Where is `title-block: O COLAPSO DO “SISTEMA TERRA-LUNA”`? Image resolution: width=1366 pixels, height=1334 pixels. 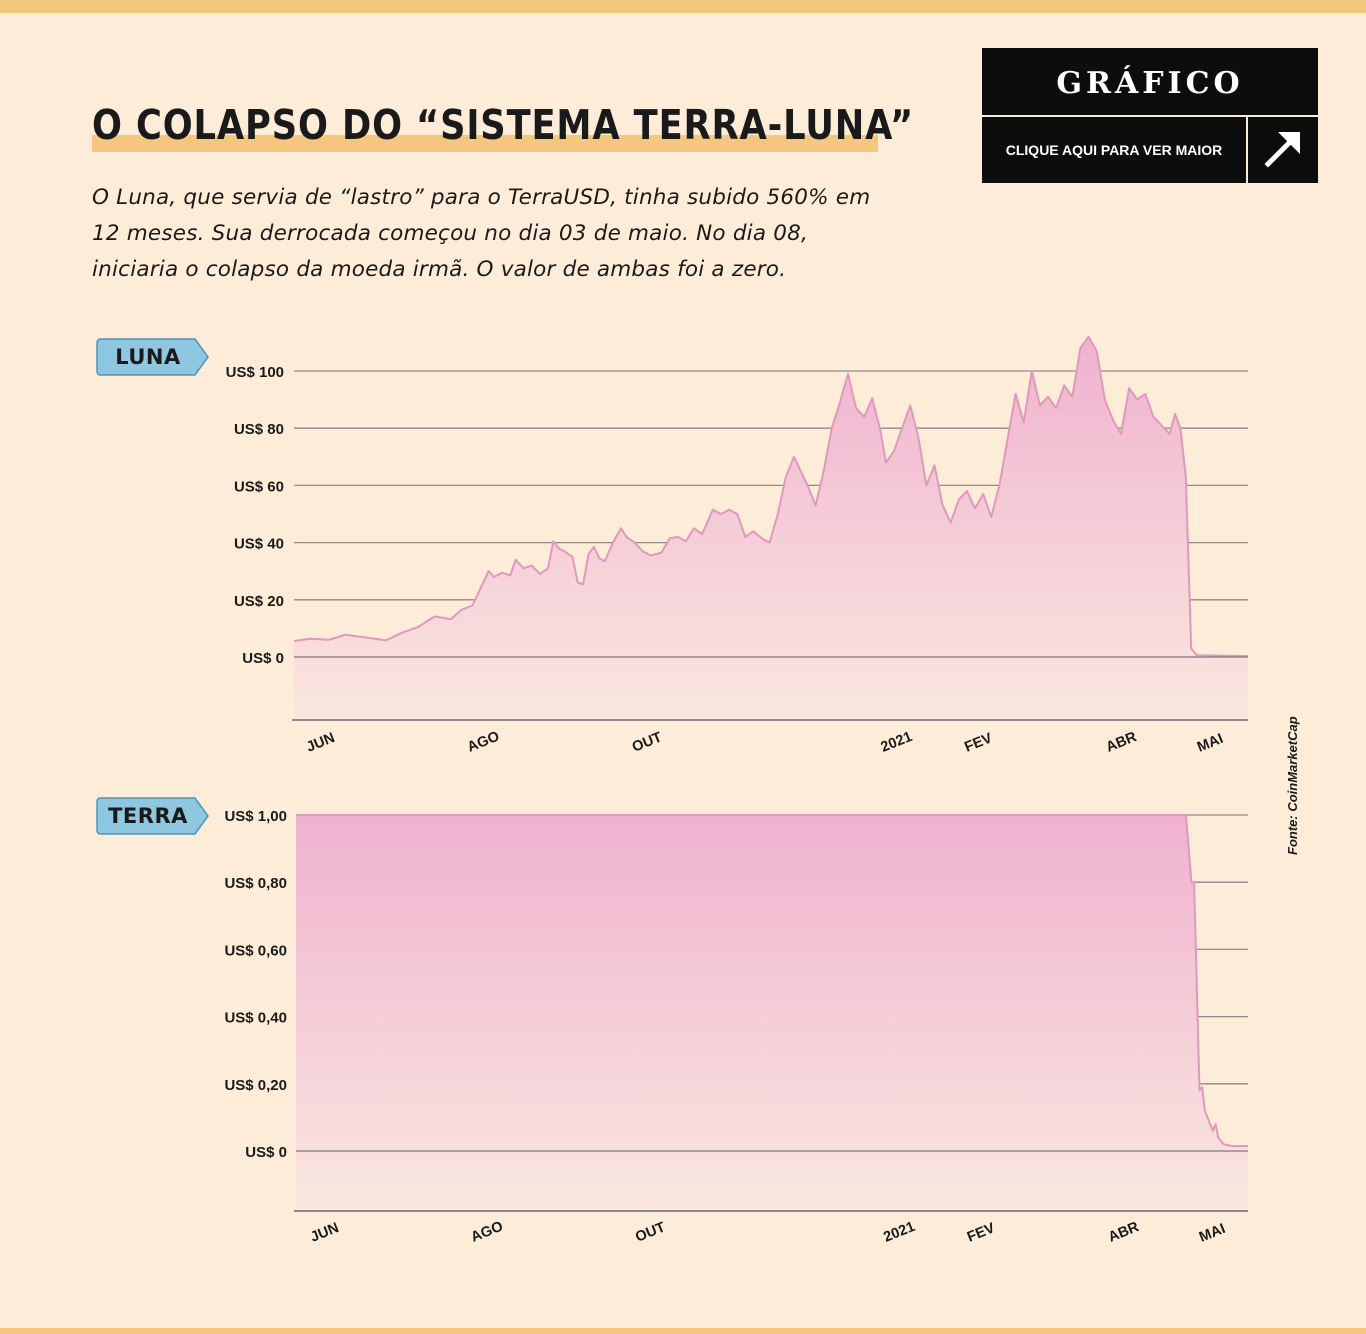 title-block: O COLAPSO DO “SISTEMA TERRA-LUNA” is located at coordinates (570, 126).